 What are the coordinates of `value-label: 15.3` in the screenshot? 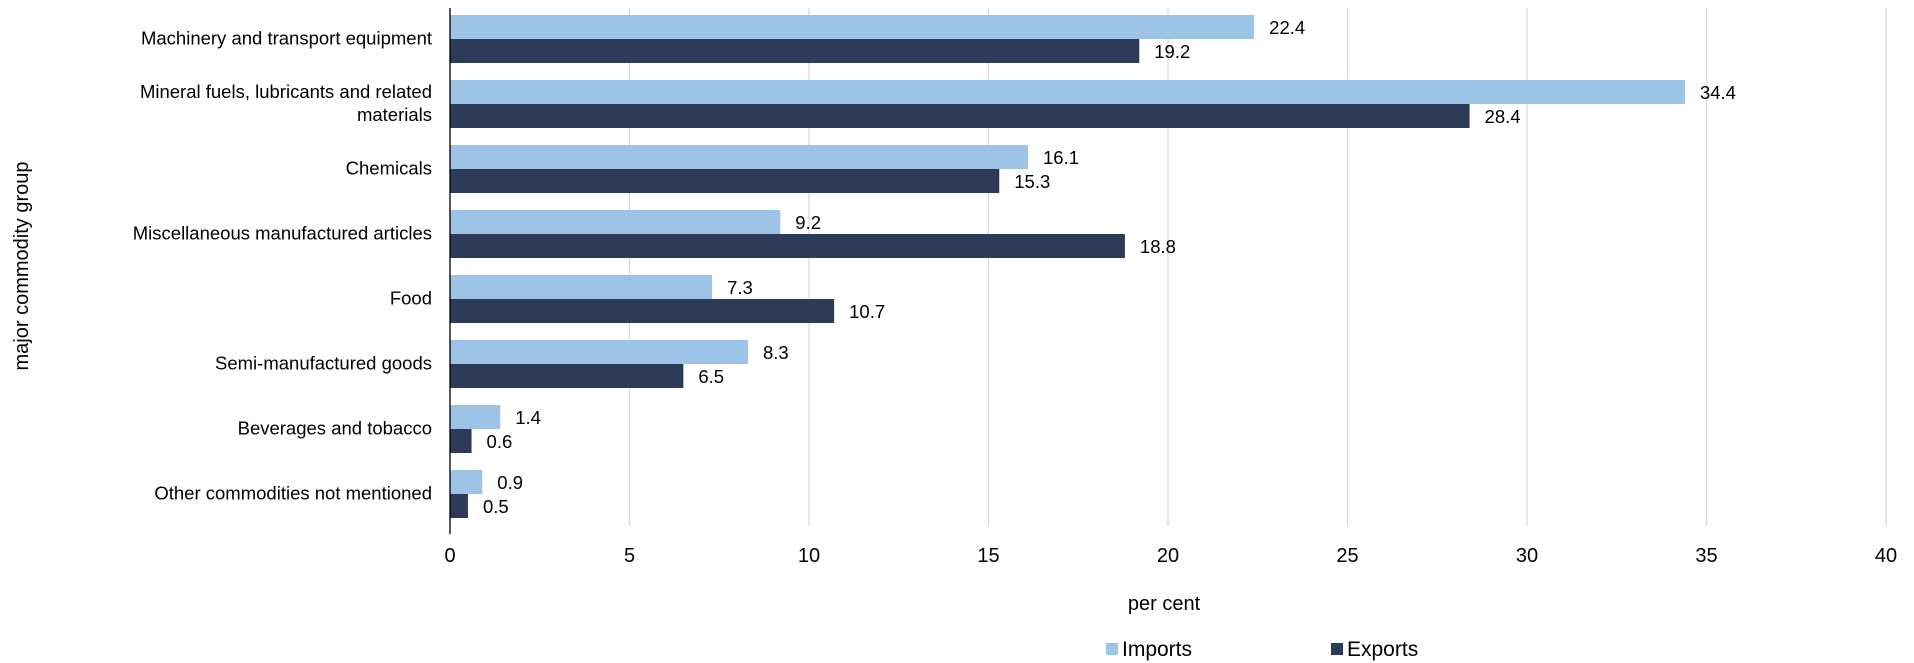 It's located at (1032, 181).